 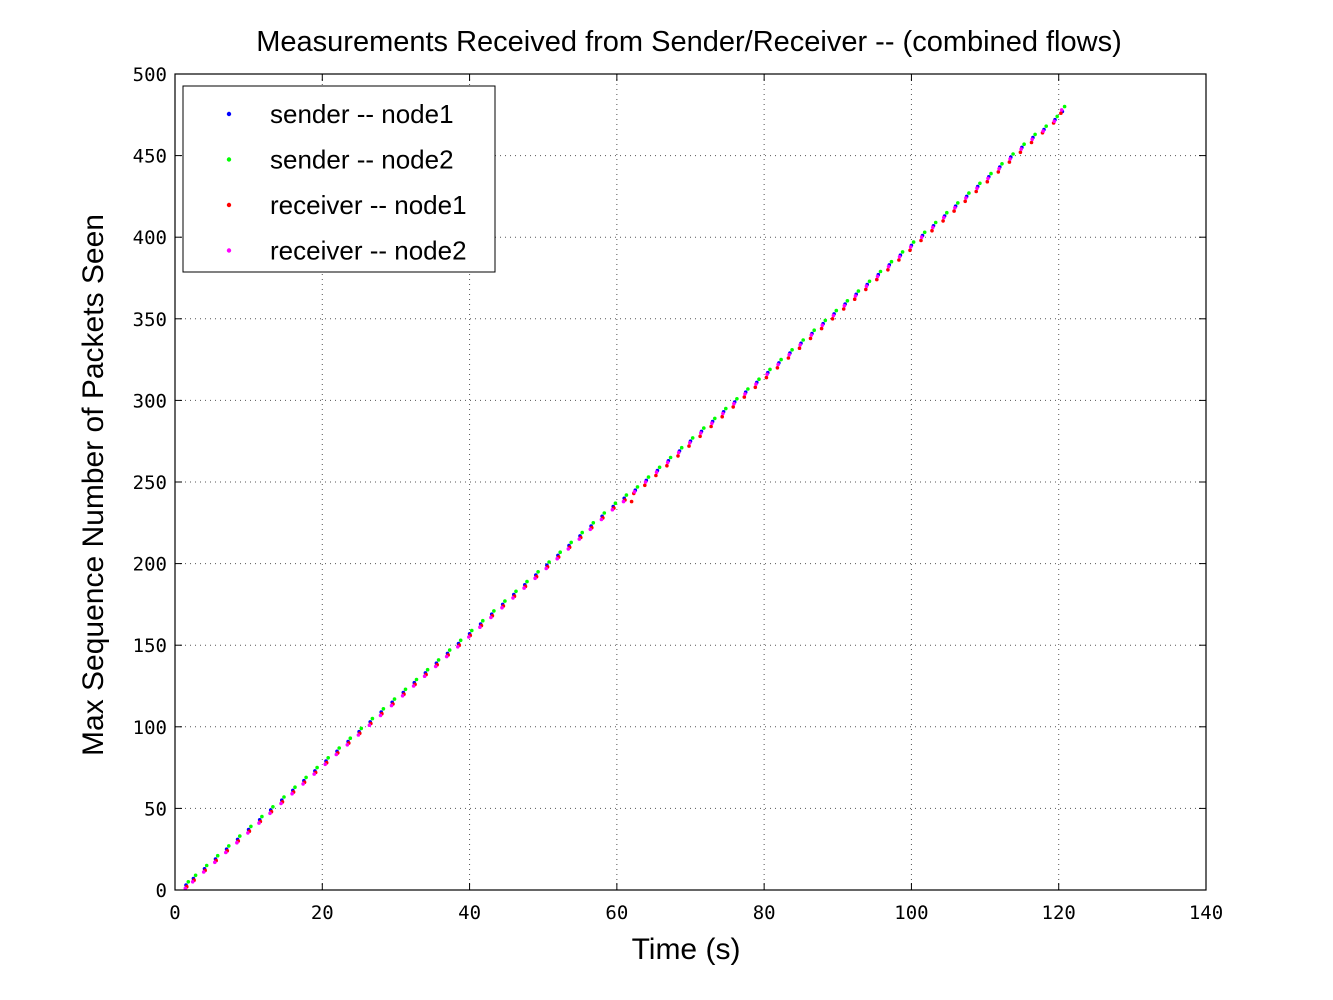 I want to click on y-tick-label: 150, so click(x=150, y=646).